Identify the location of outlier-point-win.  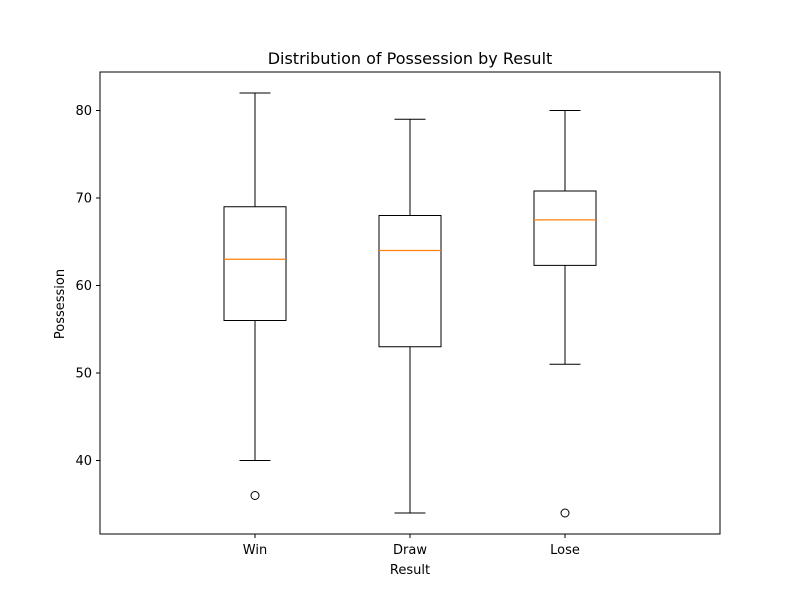
(255, 495).